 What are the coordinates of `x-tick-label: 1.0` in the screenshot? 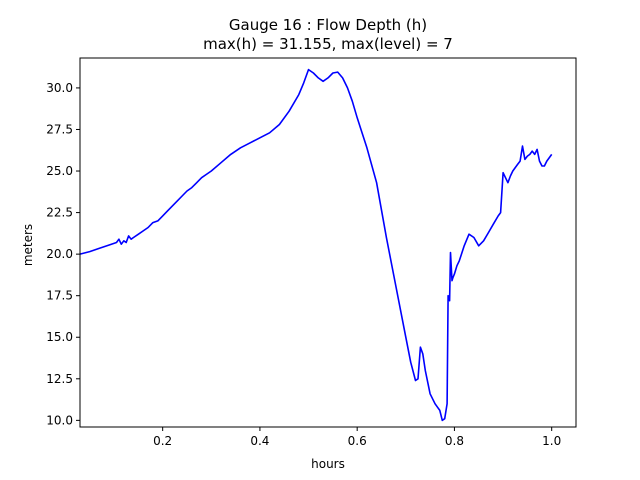 It's located at (551, 441).